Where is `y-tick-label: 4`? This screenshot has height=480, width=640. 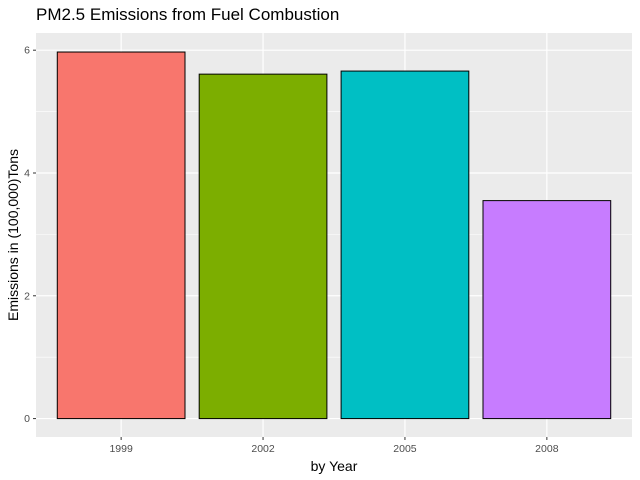 y-tick-label: 4 is located at coordinates (27, 173).